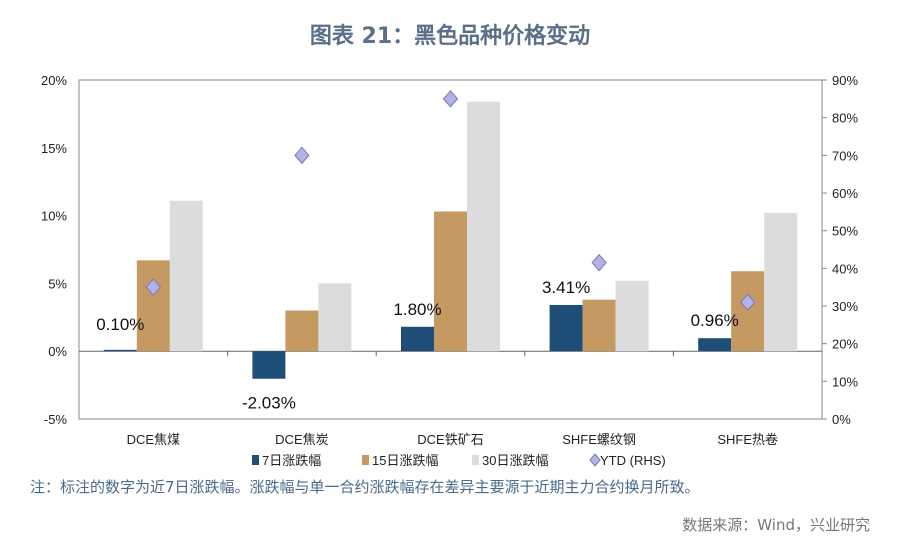 The image size is (900, 542). I want to click on legend-label: 7日涨跌幅, so click(291, 460).